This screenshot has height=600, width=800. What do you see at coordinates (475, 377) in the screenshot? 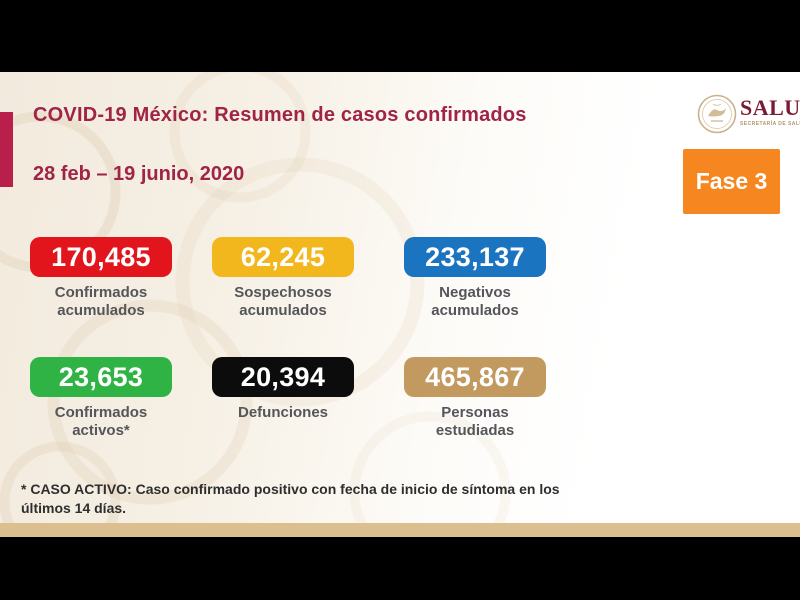
I see `stat-value: 465,867` at bounding box center [475, 377].